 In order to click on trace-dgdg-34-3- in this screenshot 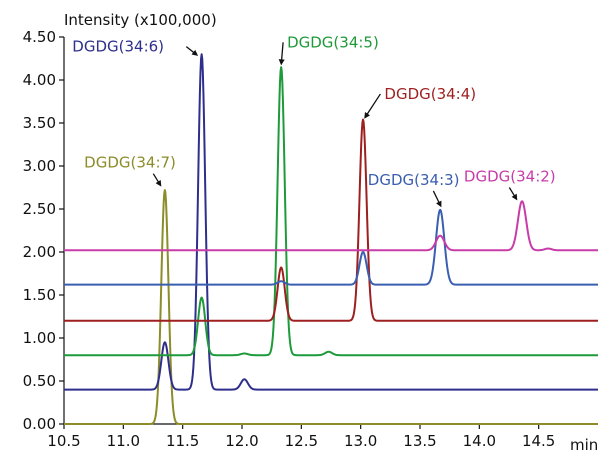, I will do `click(331, 247)`.